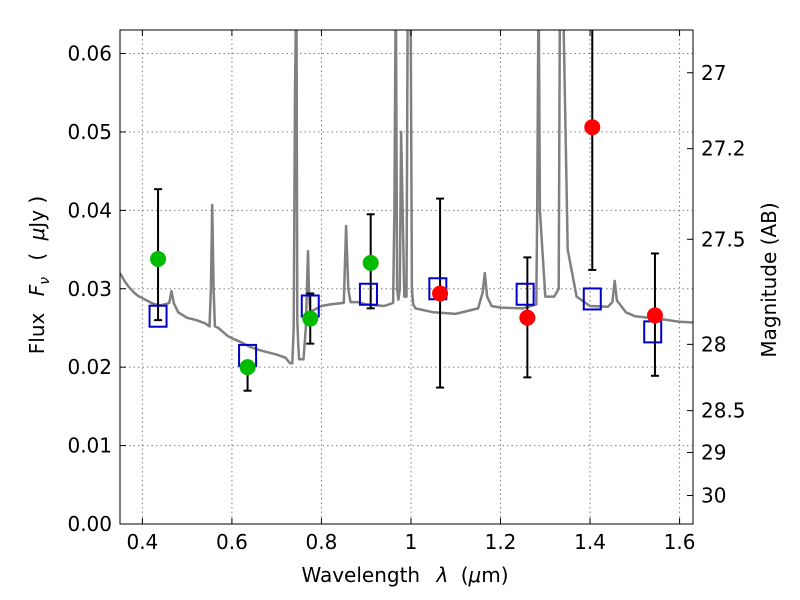  Describe the element at coordinates (89, 210) in the screenshot. I see `y-tick-label: 0.04` at that location.